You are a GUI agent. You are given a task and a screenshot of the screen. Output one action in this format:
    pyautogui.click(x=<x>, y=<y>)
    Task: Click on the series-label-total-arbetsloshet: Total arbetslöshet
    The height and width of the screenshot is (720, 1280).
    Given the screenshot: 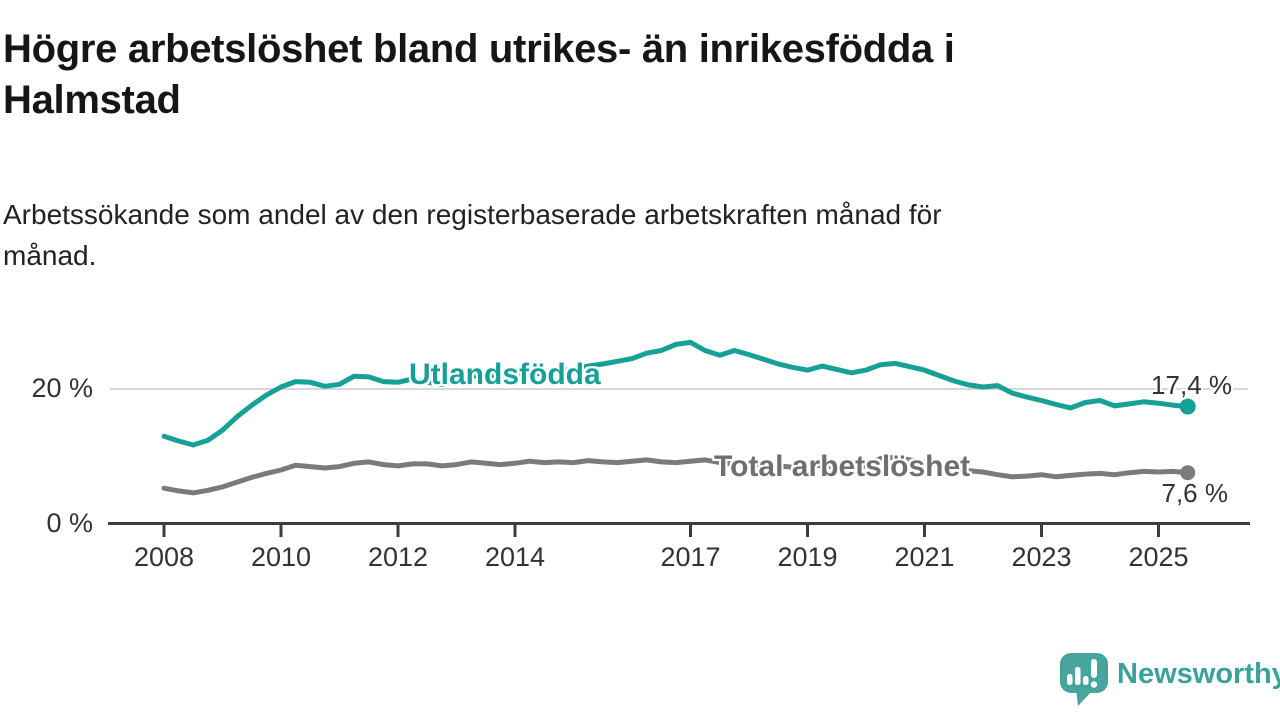 What is the action you would take?
    pyautogui.click(x=842, y=466)
    